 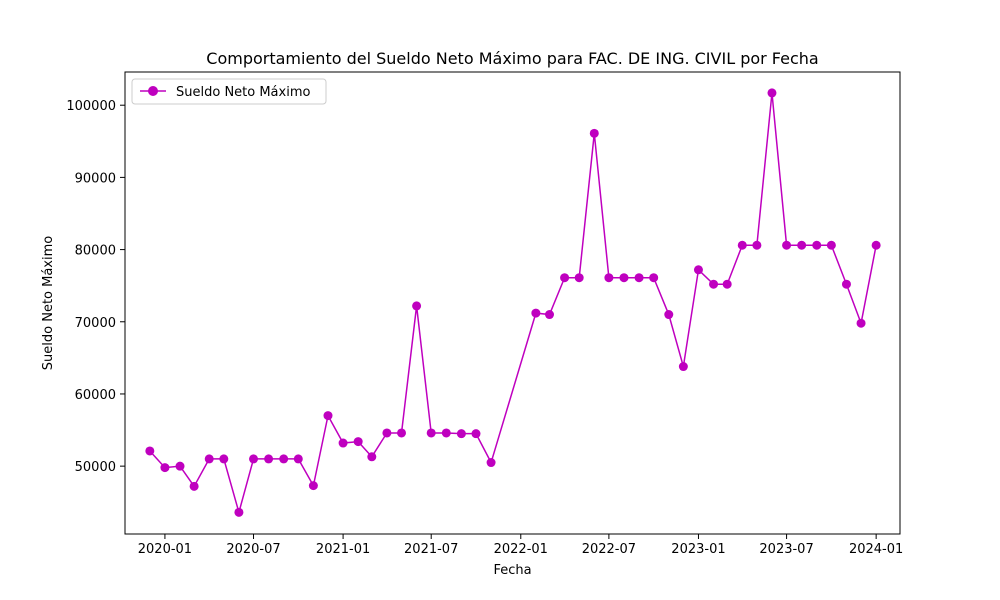 What do you see at coordinates (253, 549) in the screenshot?
I see `x-tick-label: 2020-07` at bounding box center [253, 549].